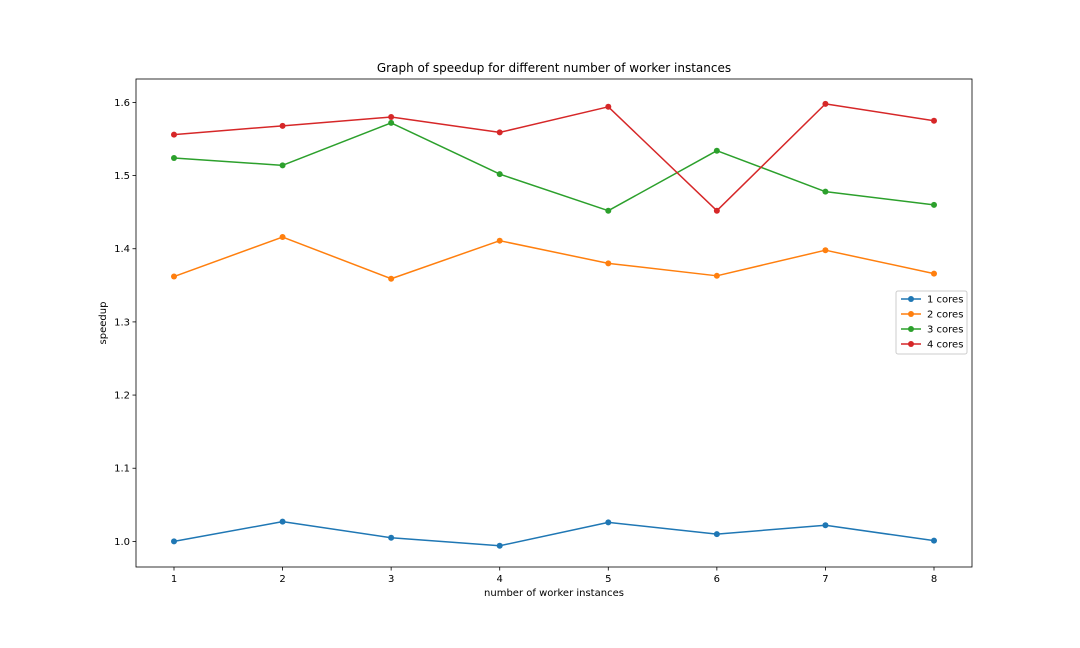 The height and width of the screenshot is (648, 1080). I want to click on legend-label: 4 cores, so click(945, 345).